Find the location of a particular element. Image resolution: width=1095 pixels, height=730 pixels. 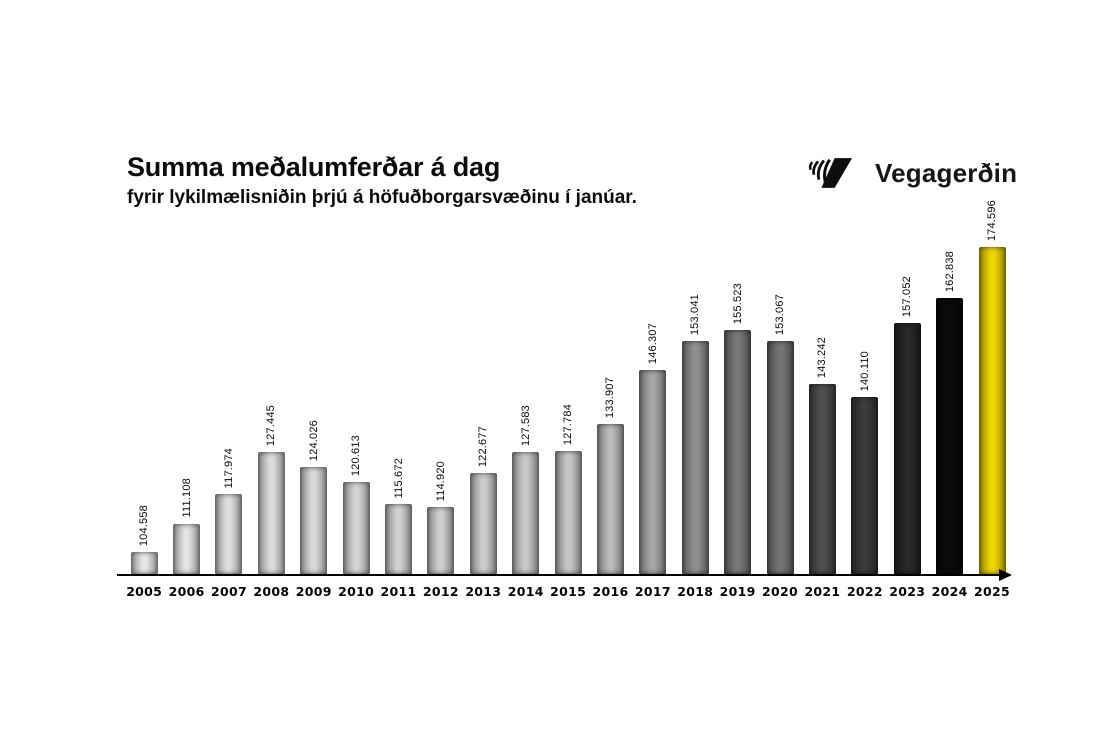

x-axis-arrow-icon is located at coordinates (1005, 575).